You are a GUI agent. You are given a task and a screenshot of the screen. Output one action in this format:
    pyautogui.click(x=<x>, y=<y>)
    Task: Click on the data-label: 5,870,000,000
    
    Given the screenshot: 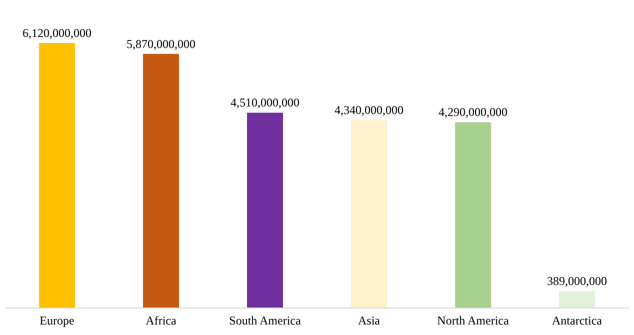 What is the action you would take?
    pyautogui.click(x=161, y=43)
    